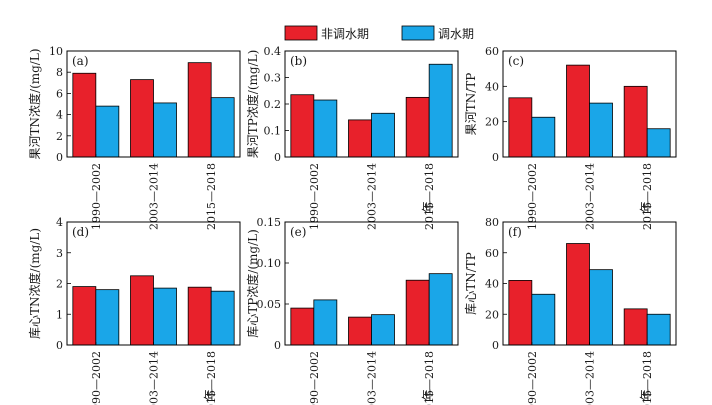 This screenshot has height=405, width=712. I want to click on y-axis-label: 果河TN浓度/(mg/L), so click(34, 104).